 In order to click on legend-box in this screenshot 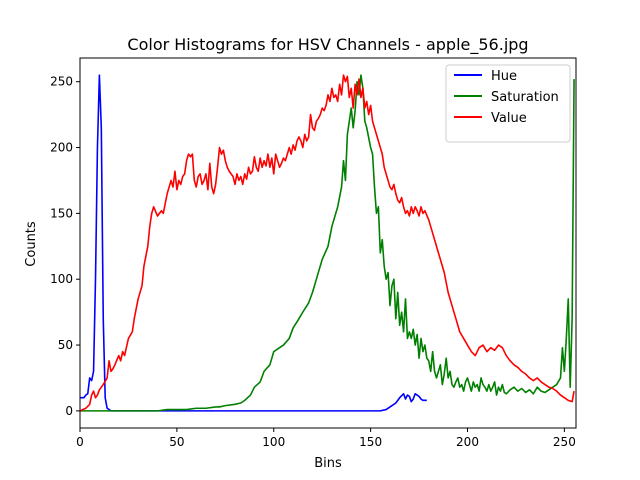, I will do `click(508, 103)`.